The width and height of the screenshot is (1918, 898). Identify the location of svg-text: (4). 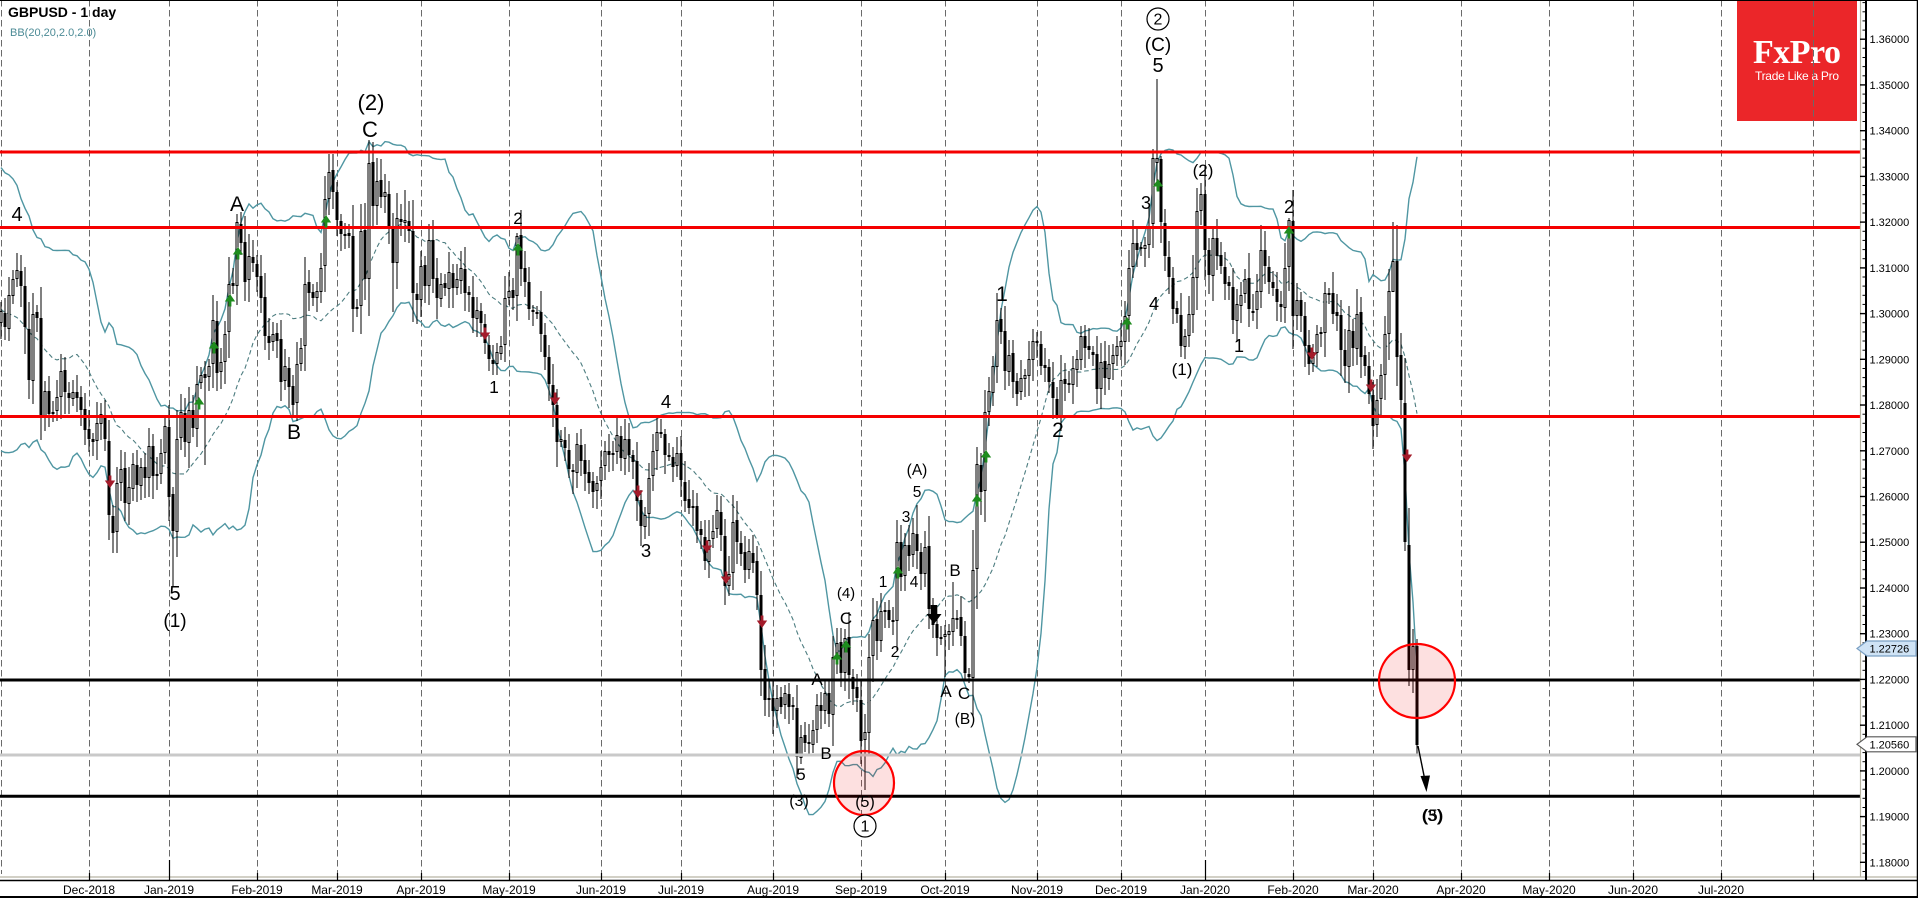
(846, 593).